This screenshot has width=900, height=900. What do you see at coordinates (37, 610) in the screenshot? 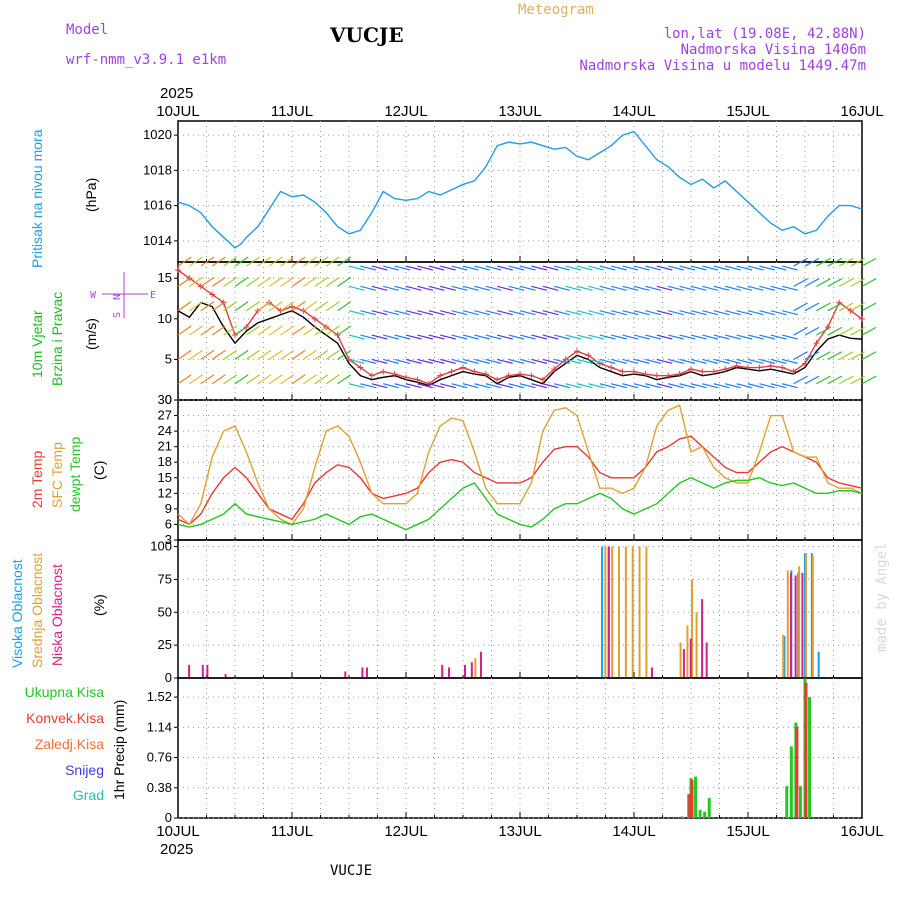
I see `cloud-ylabel-mid: Srednja Oblacnost` at bounding box center [37, 610].